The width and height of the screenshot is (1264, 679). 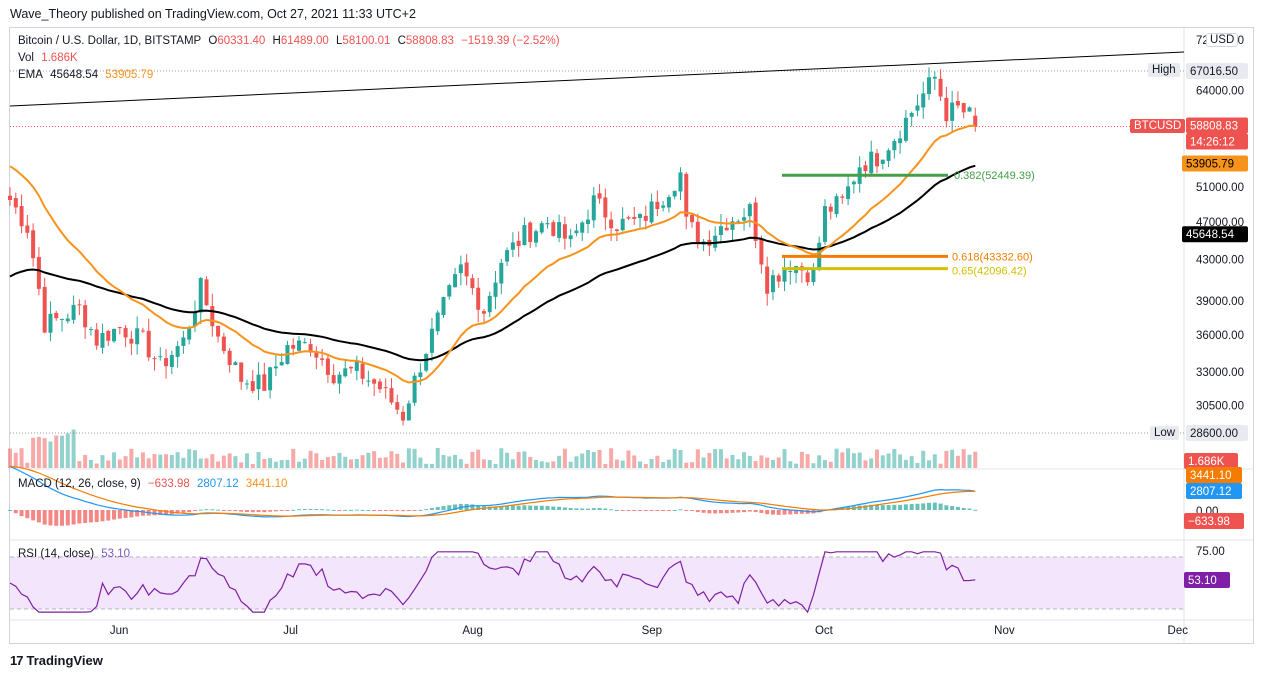 What do you see at coordinates (1209, 522) in the screenshot?
I see `macd-hist-tag: −633.98` at bounding box center [1209, 522].